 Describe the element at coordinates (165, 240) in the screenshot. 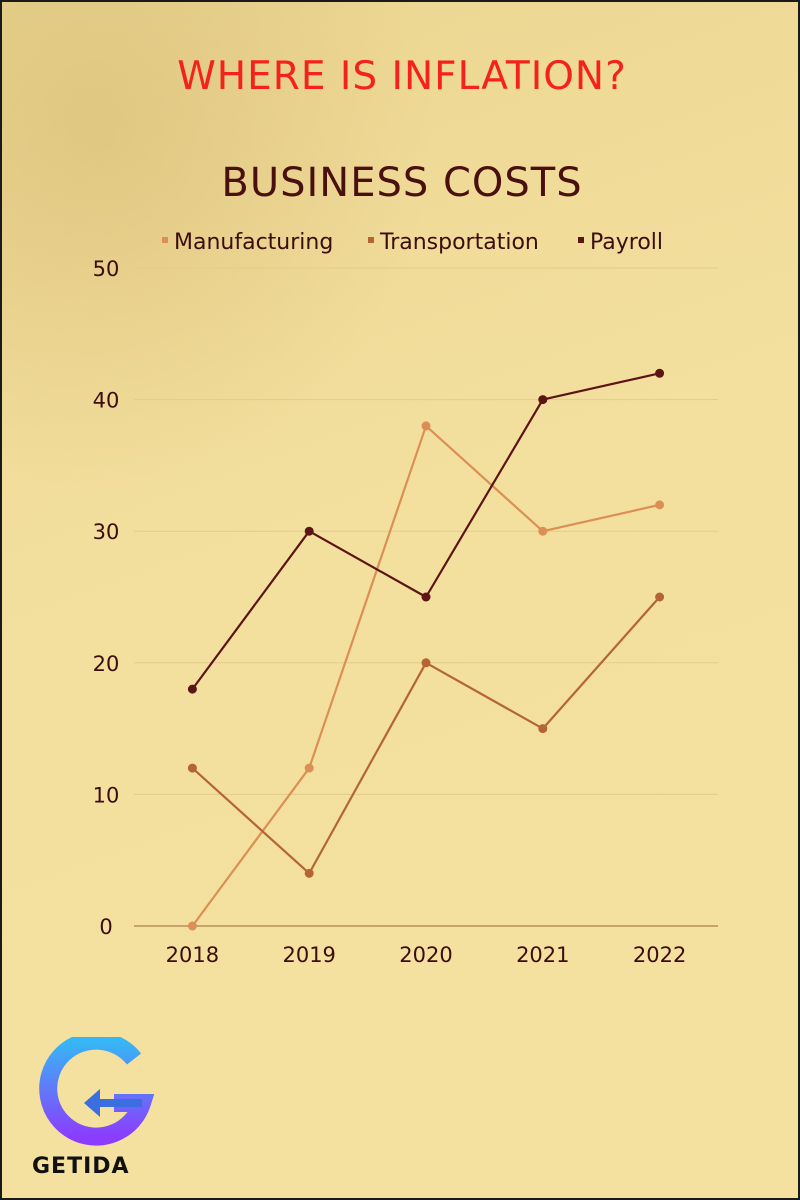

I see `legend-marker-manufacturing` at that location.